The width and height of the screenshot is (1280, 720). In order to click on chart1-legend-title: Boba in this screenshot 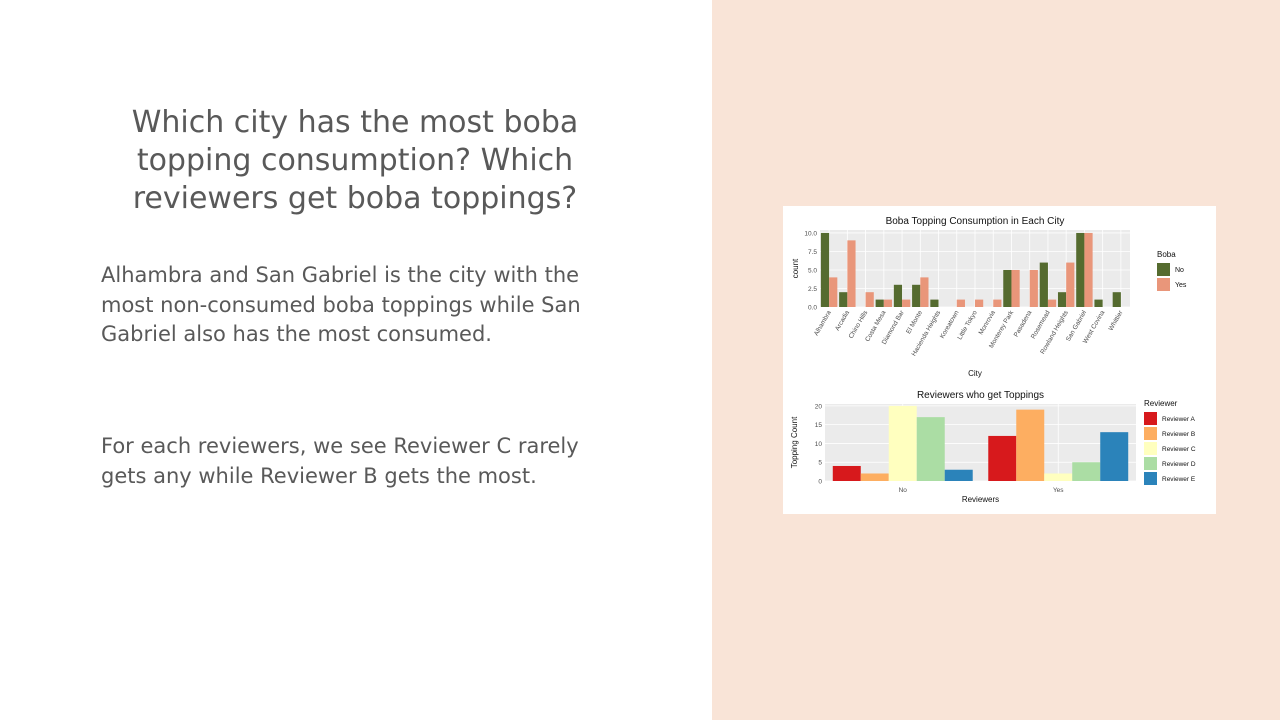, I will do `click(1166, 254)`.